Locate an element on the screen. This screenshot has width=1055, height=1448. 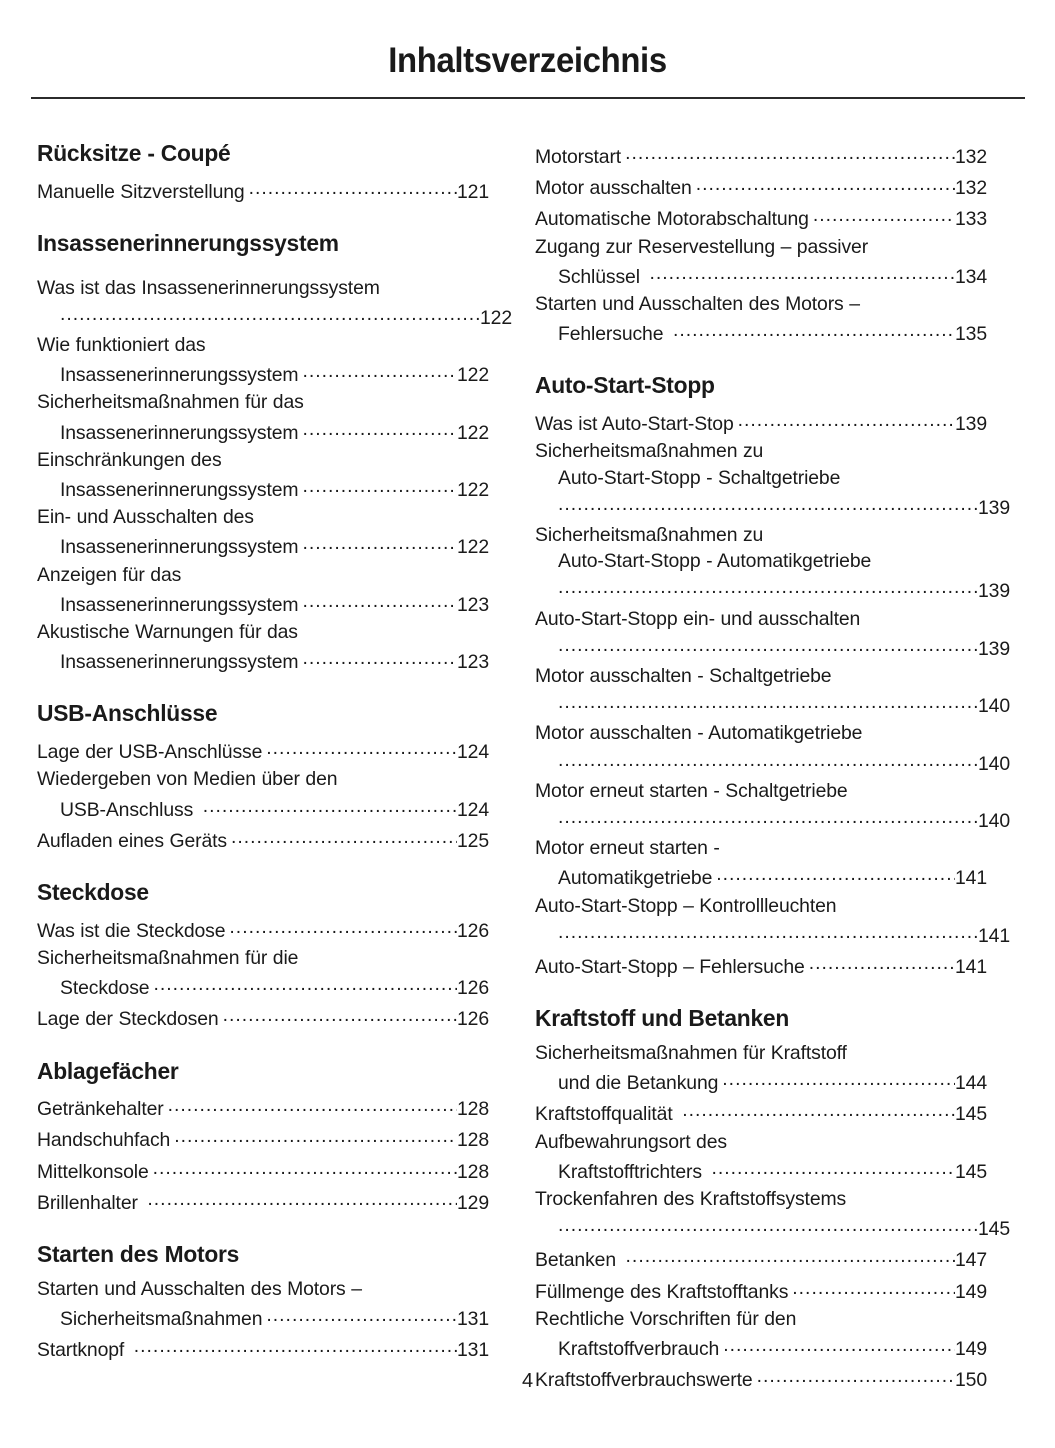
page-number: 4 is located at coordinates (527, 1381).